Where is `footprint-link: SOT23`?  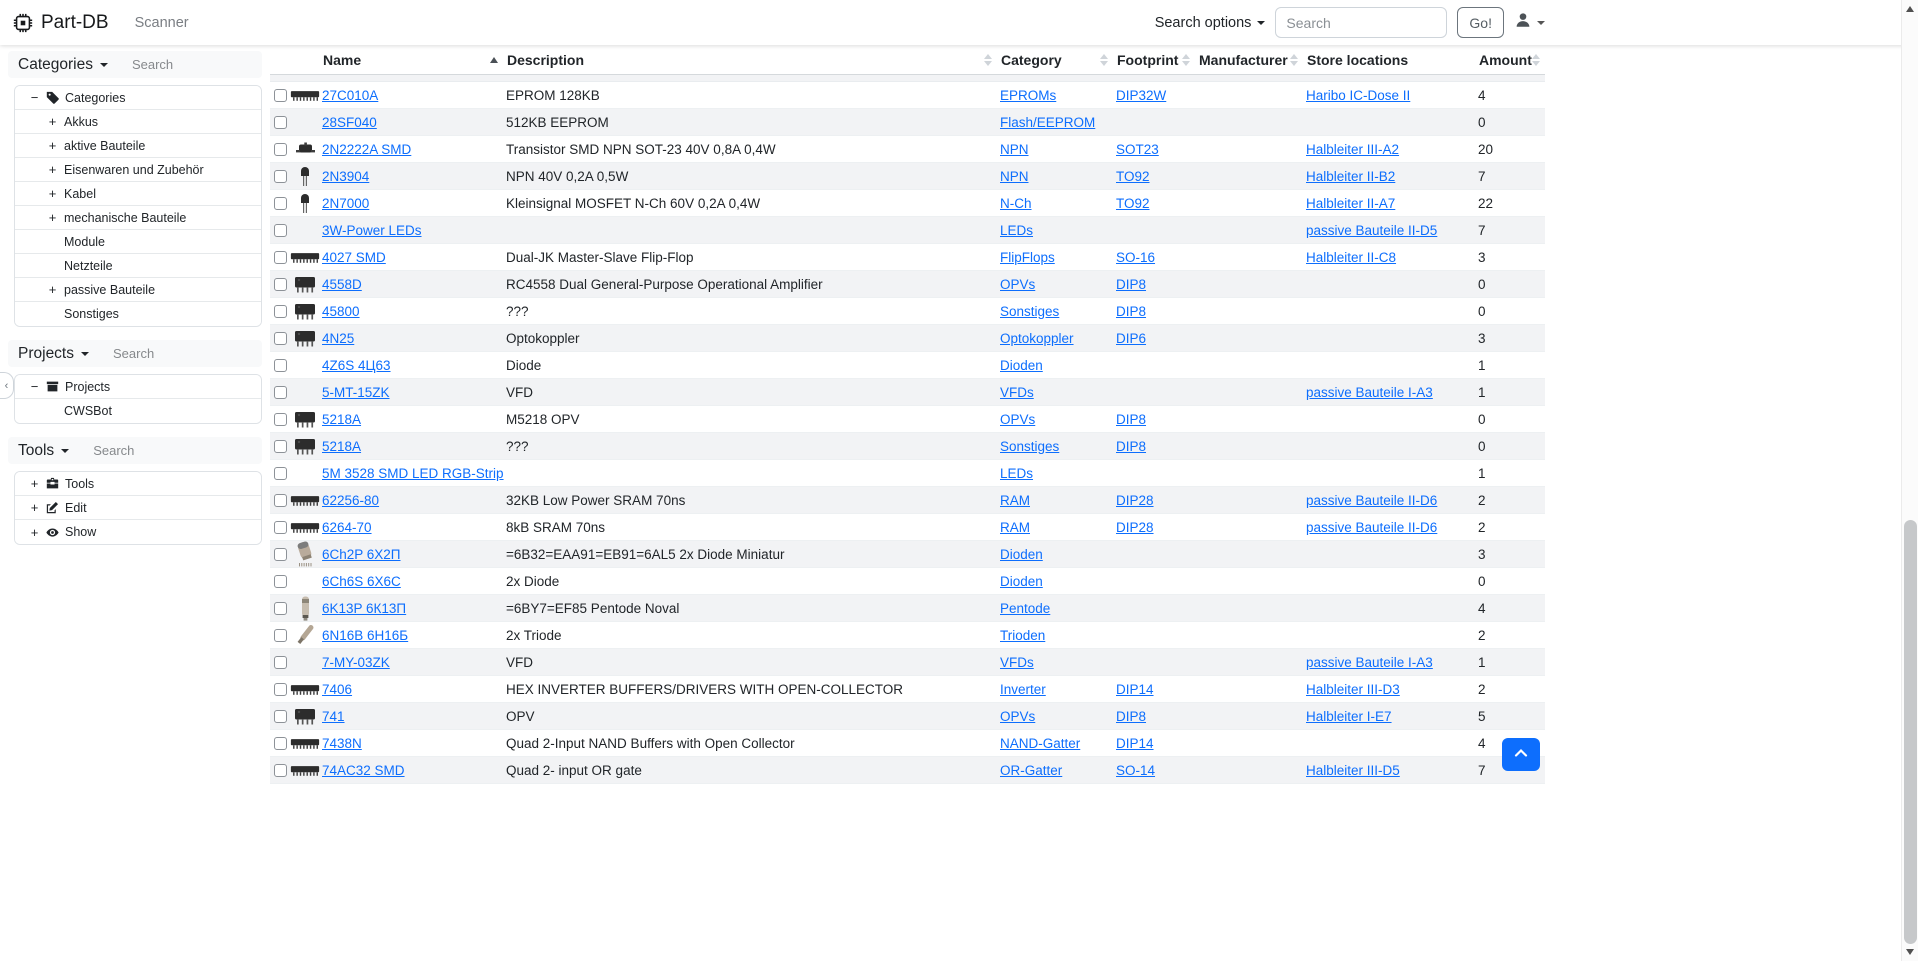 footprint-link: SOT23 is located at coordinates (1137, 149).